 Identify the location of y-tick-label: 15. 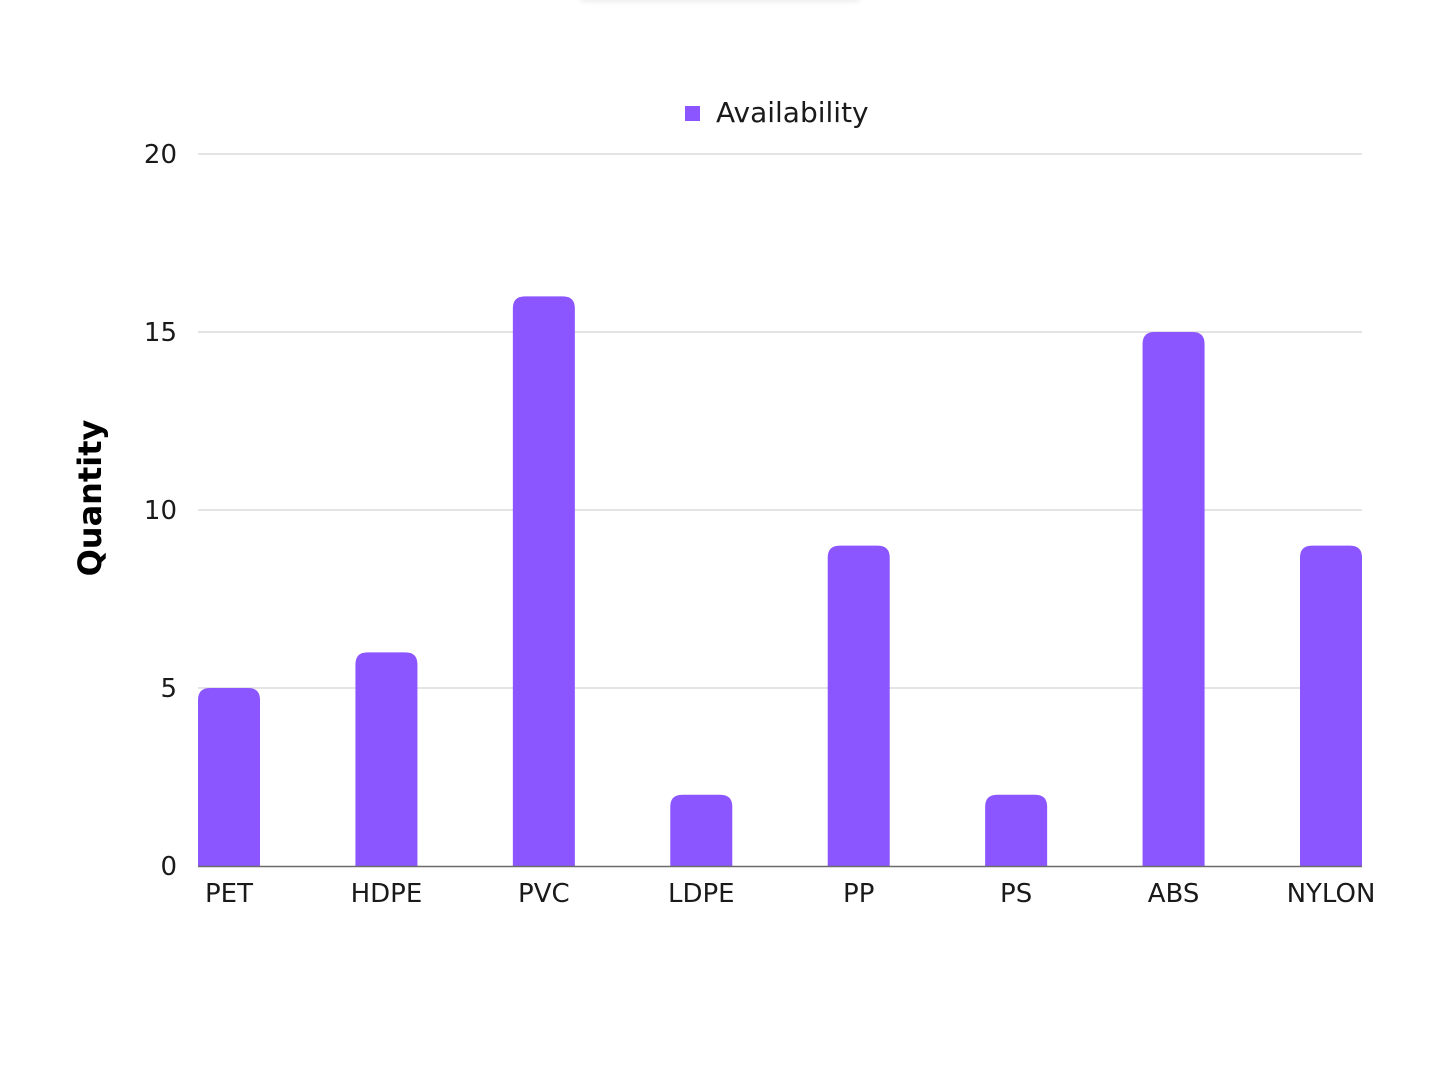
(160, 333).